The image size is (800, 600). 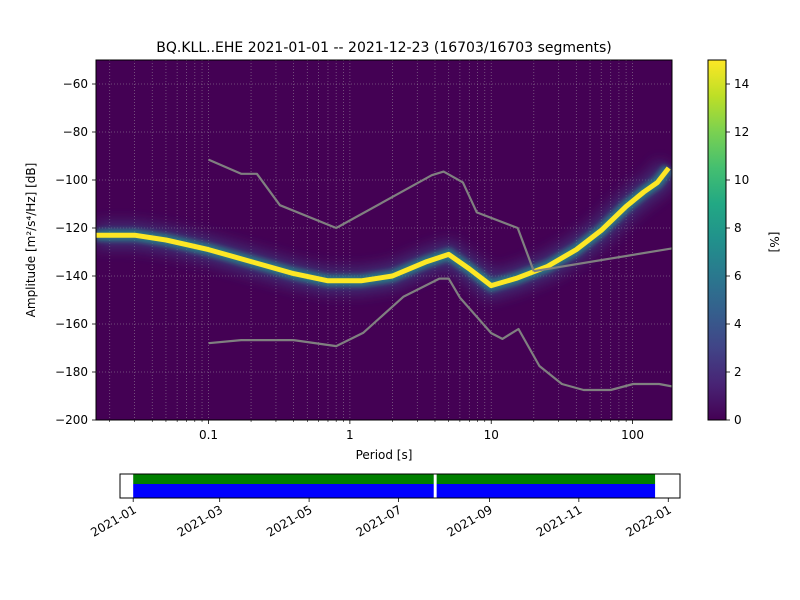 I want to click on colorbar-tick-label: 2, so click(x=738, y=372).